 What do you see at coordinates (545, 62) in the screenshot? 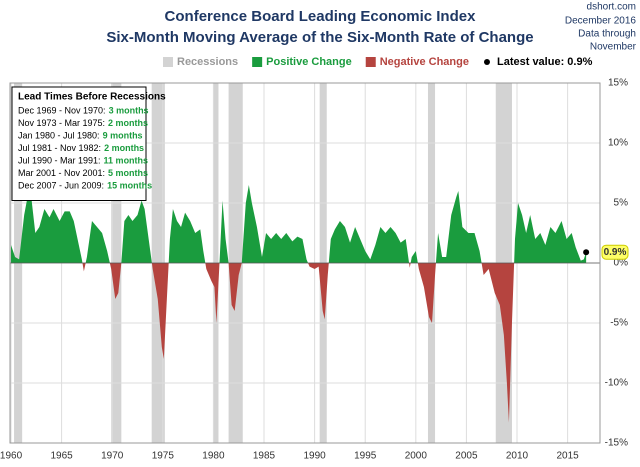
I see `legend-label: Latest value: 0.9%` at bounding box center [545, 62].